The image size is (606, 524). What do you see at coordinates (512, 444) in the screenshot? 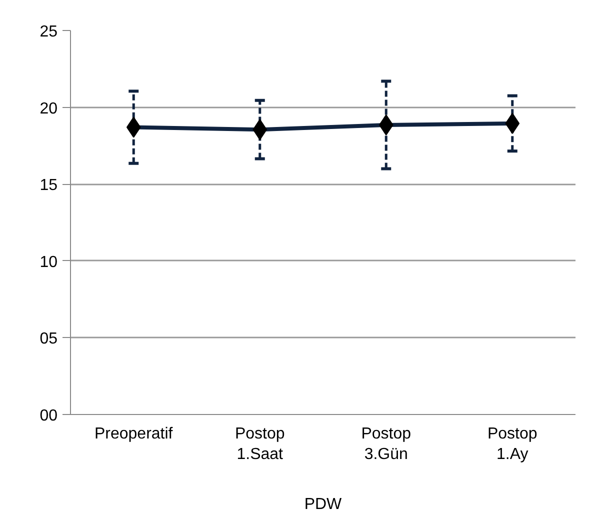
I see `x-tick-label: Postop 1.Ay` at bounding box center [512, 444].